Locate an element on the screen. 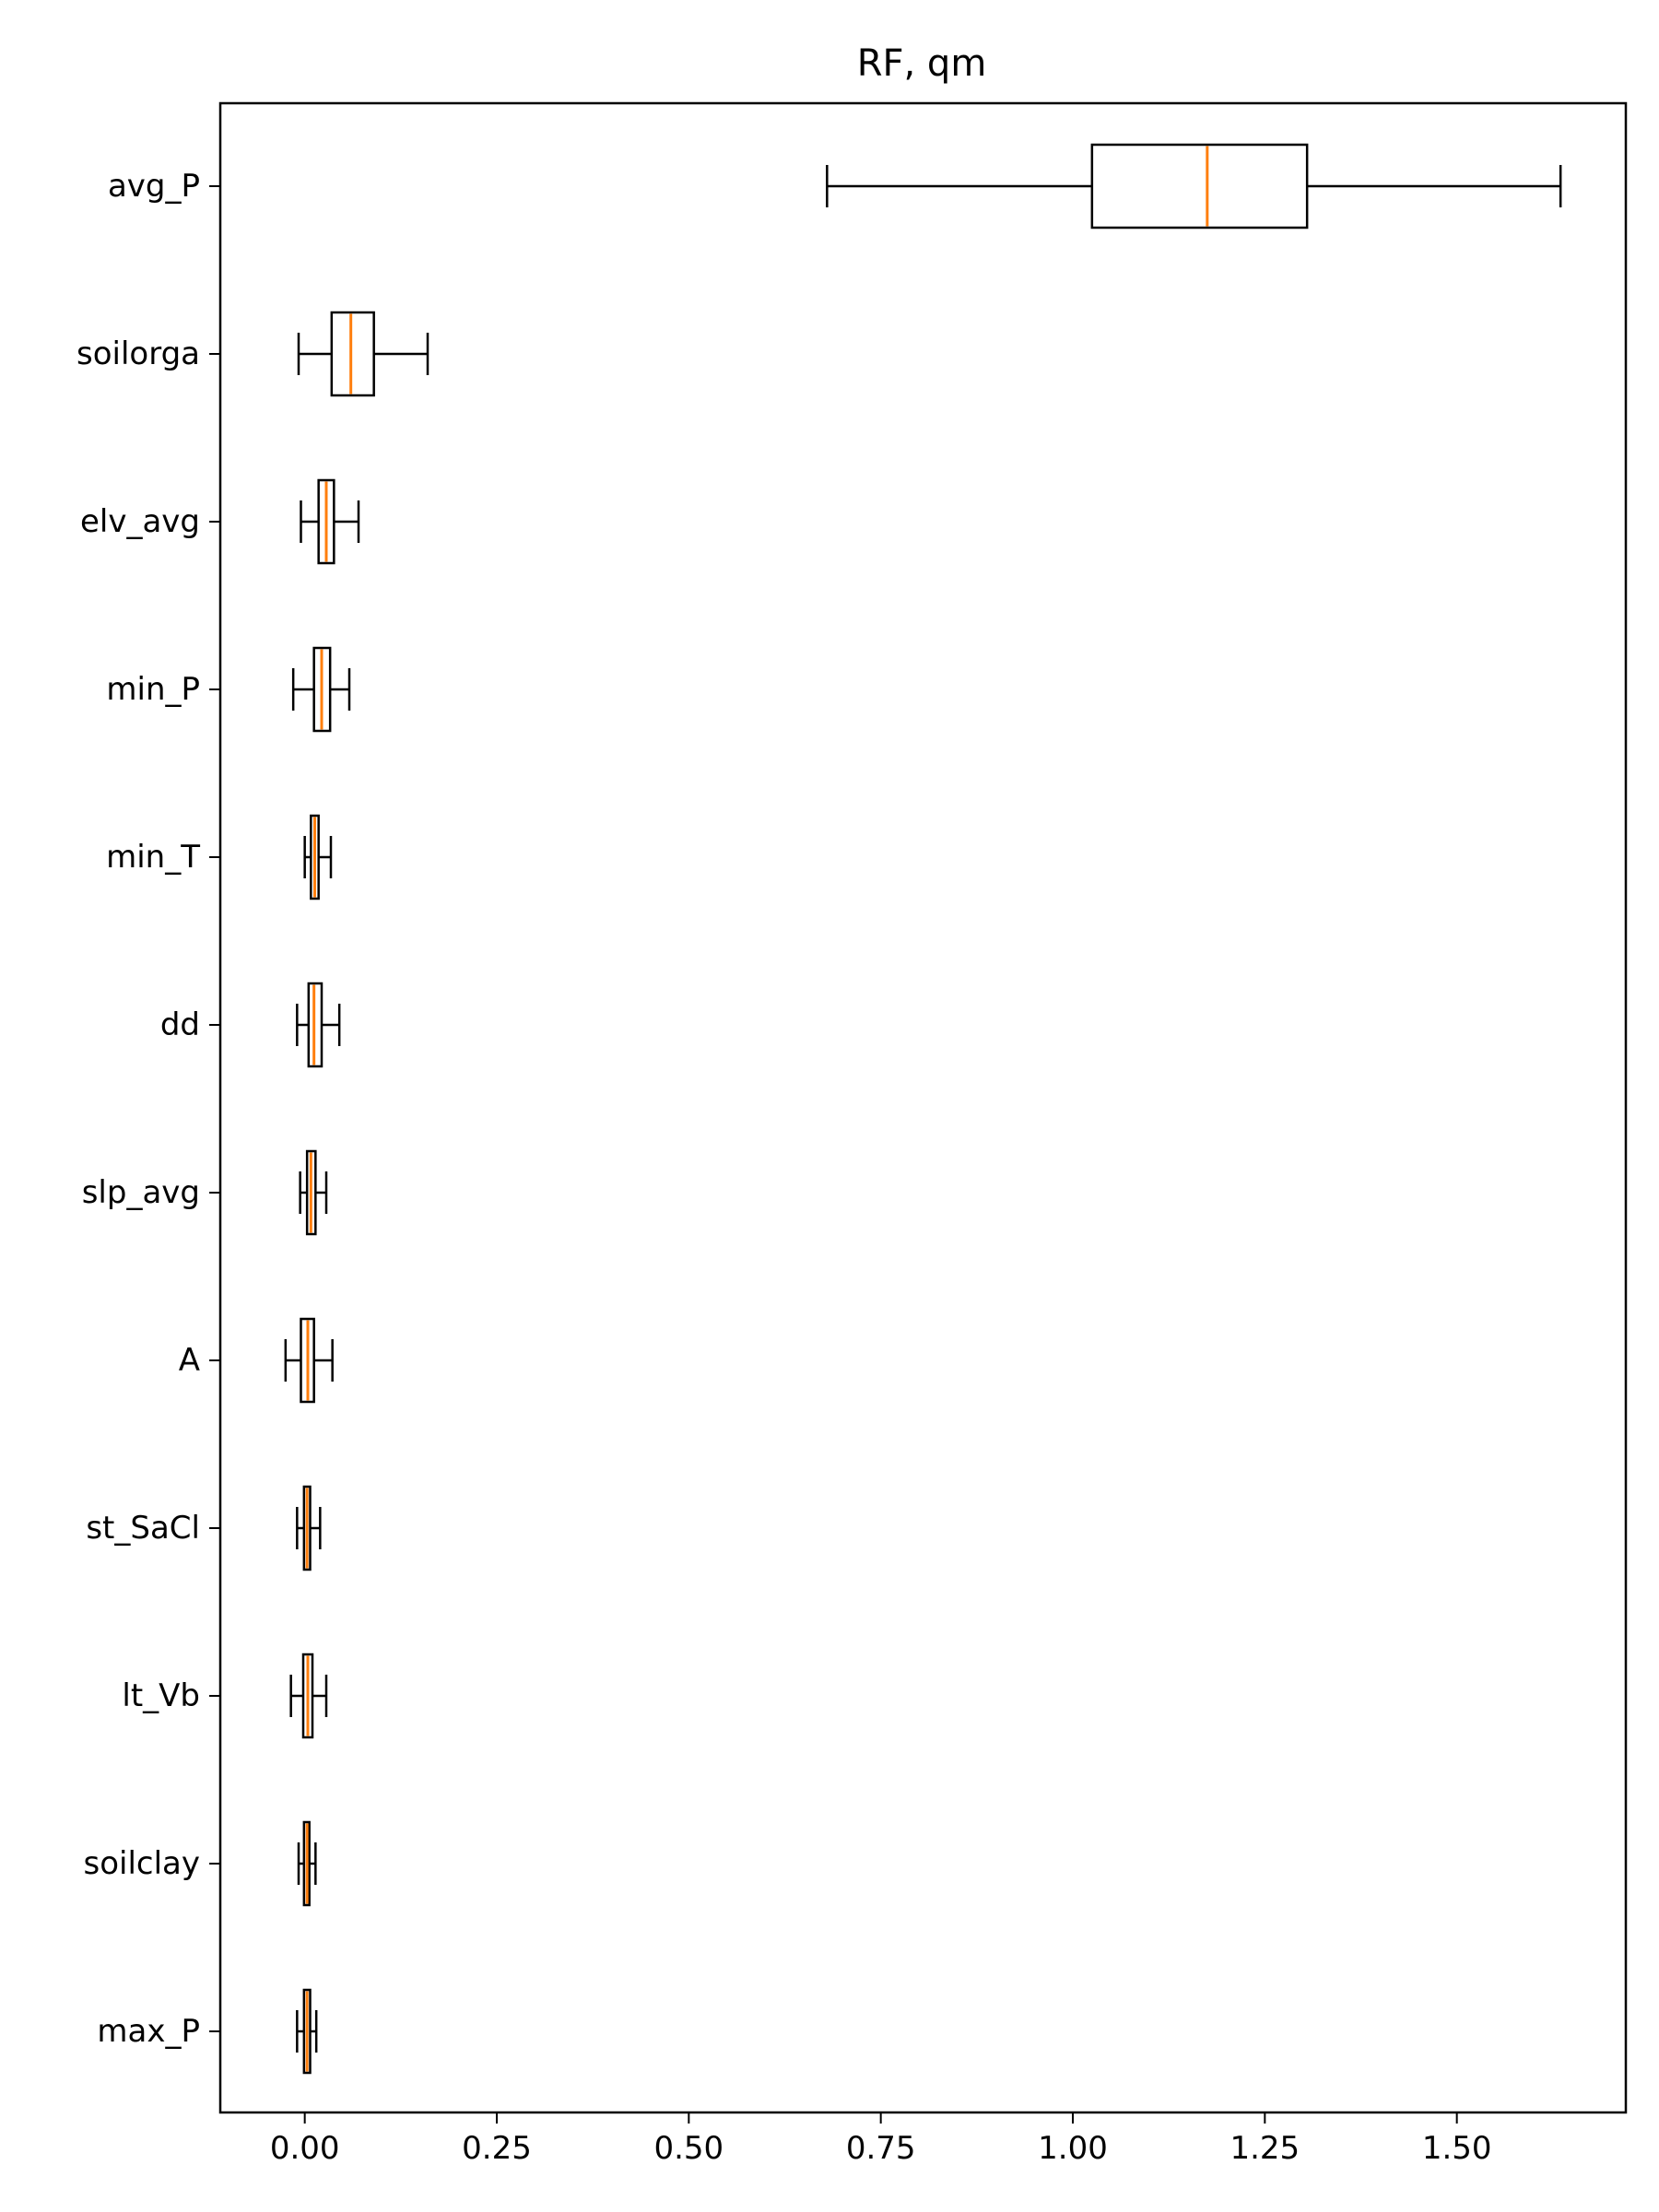 This screenshot has width=1659, height=2212. y-tick-label: slp_avg is located at coordinates (141, 1192).